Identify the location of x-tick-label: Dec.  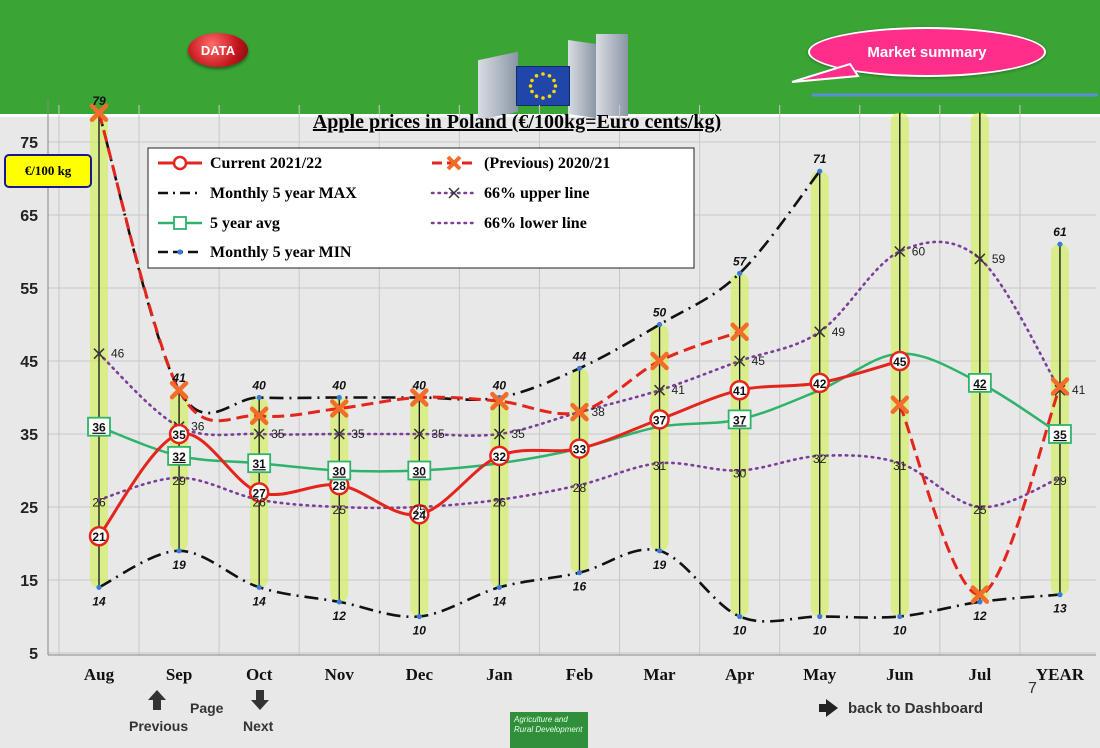
(420, 674).